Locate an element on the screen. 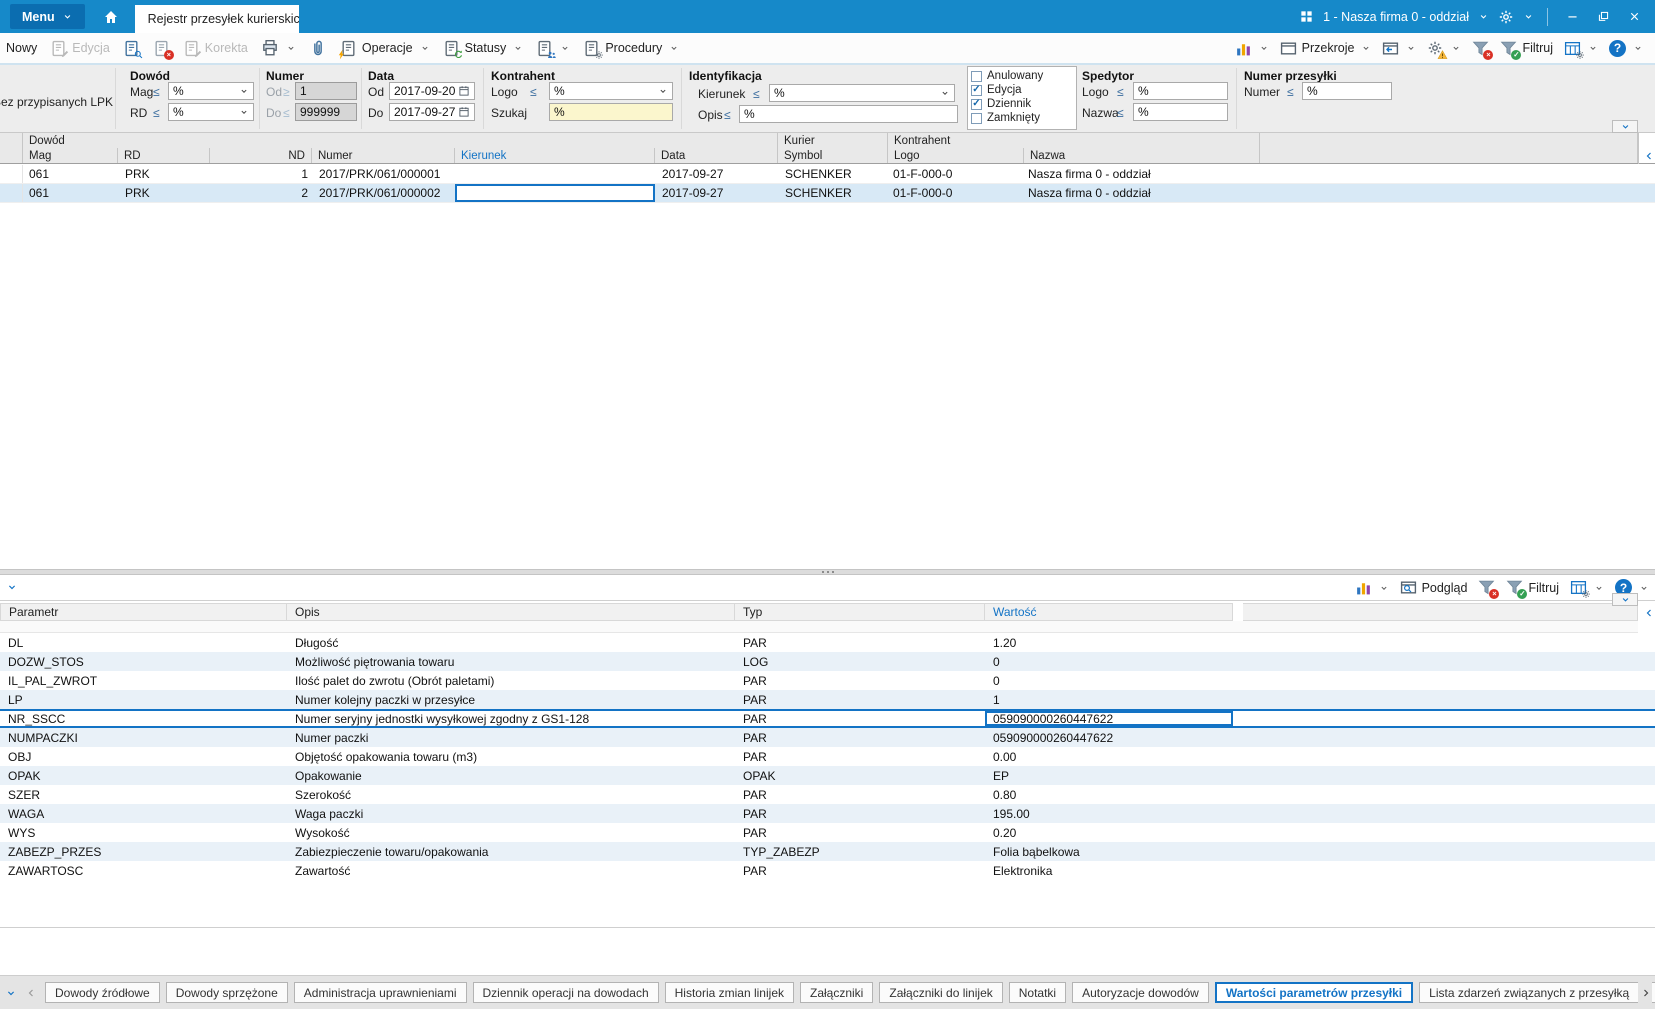  dock-panel-button is located at coordinates (1399, 48).